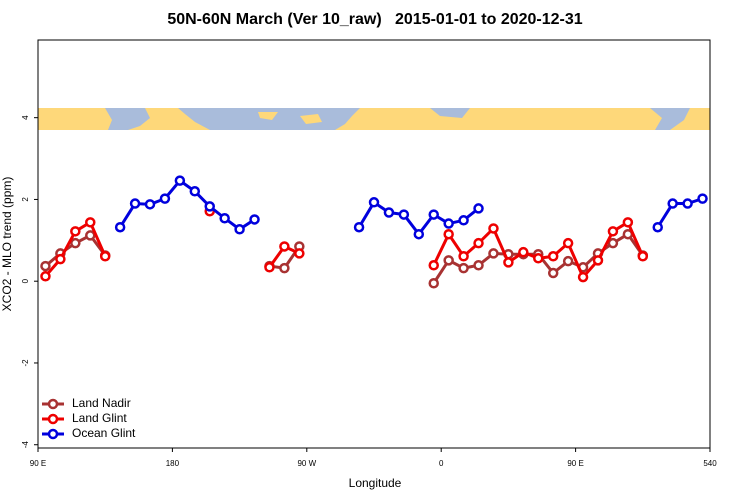  Describe the element at coordinates (375, 483) in the screenshot. I see `x-axis-label: Longitude` at that location.